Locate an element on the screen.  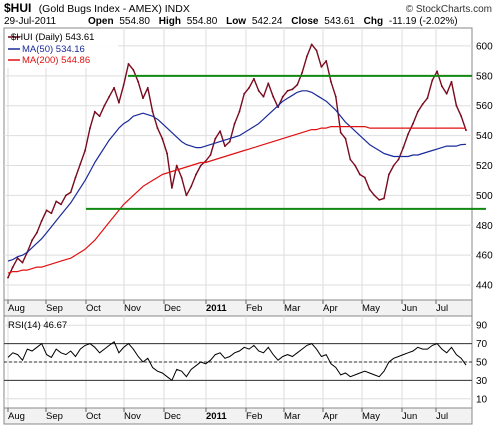
rsi-y-tick-label: 90 is located at coordinates (482, 326).